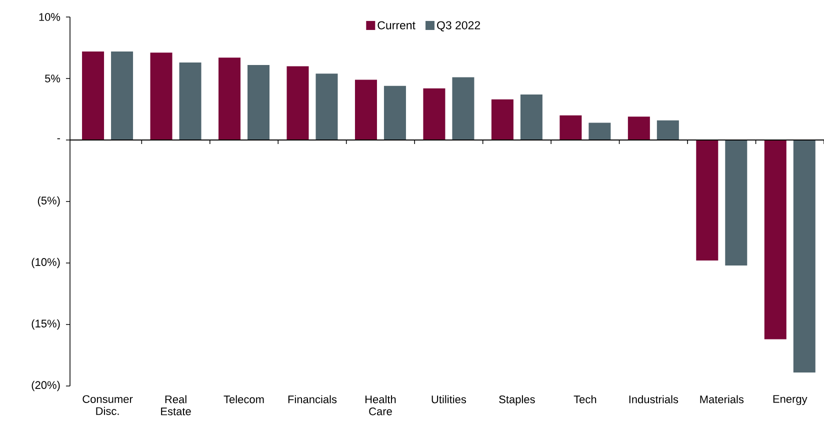 This screenshot has height=431, width=824. I want to click on legend-label: Q3 2022, so click(458, 26).